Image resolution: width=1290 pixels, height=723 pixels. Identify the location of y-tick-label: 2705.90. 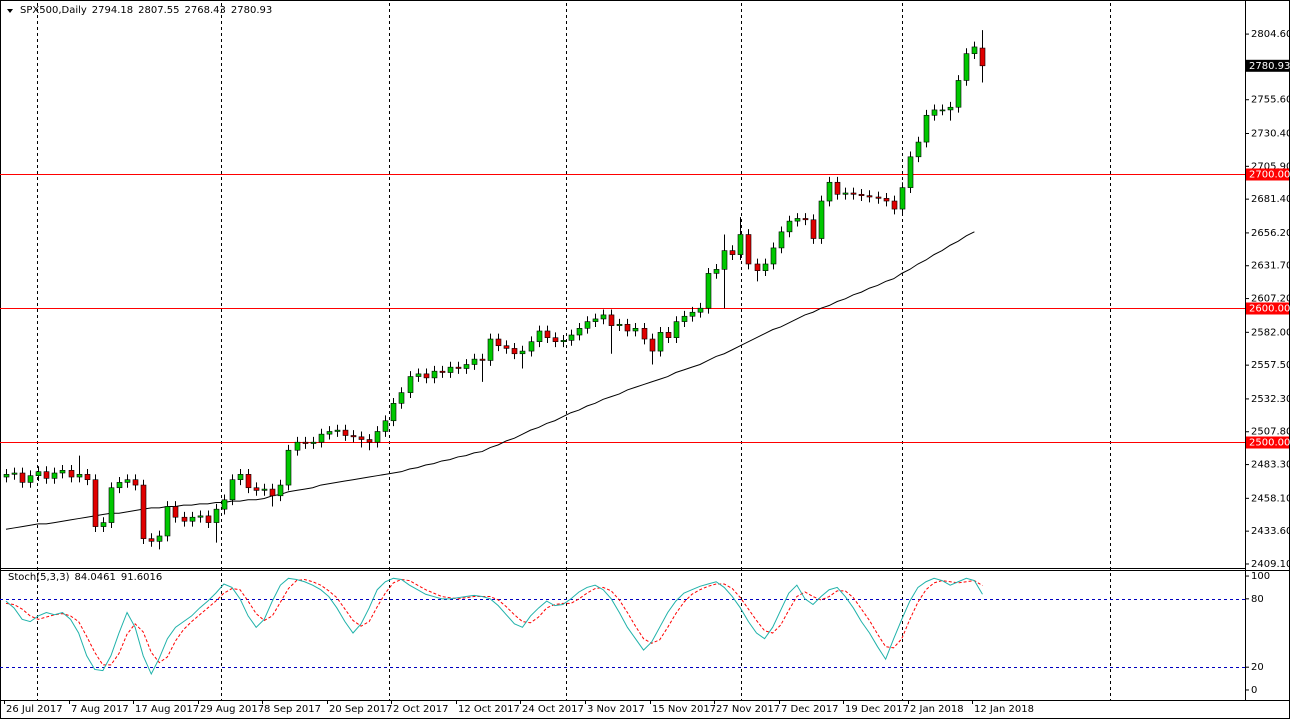
(1270, 166).